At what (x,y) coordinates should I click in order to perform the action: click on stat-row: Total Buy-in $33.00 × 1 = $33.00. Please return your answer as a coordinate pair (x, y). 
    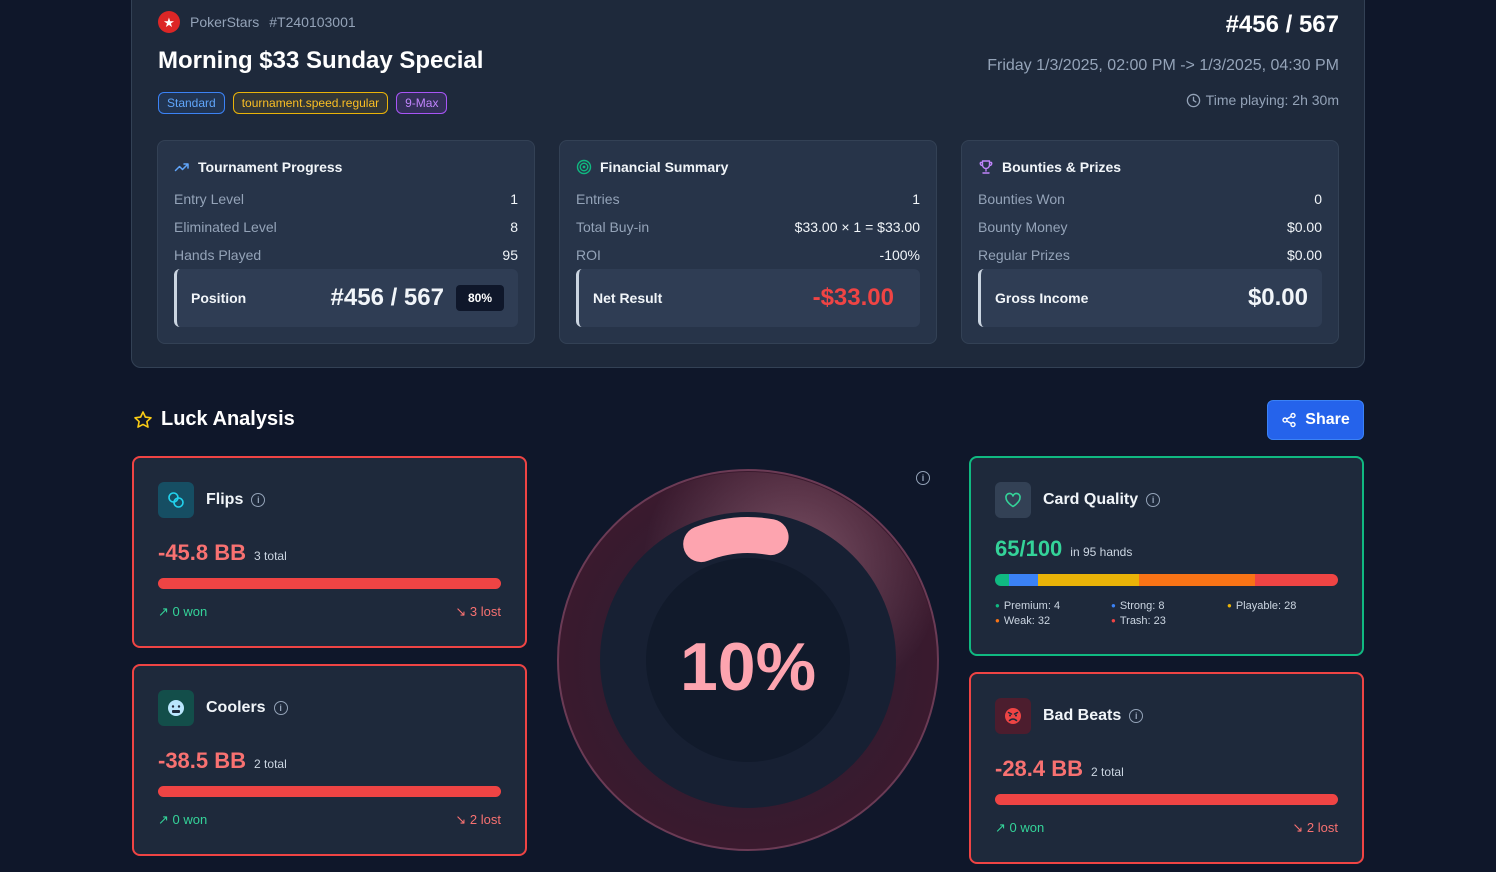
    Looking at the image, I should click on (748, 227).